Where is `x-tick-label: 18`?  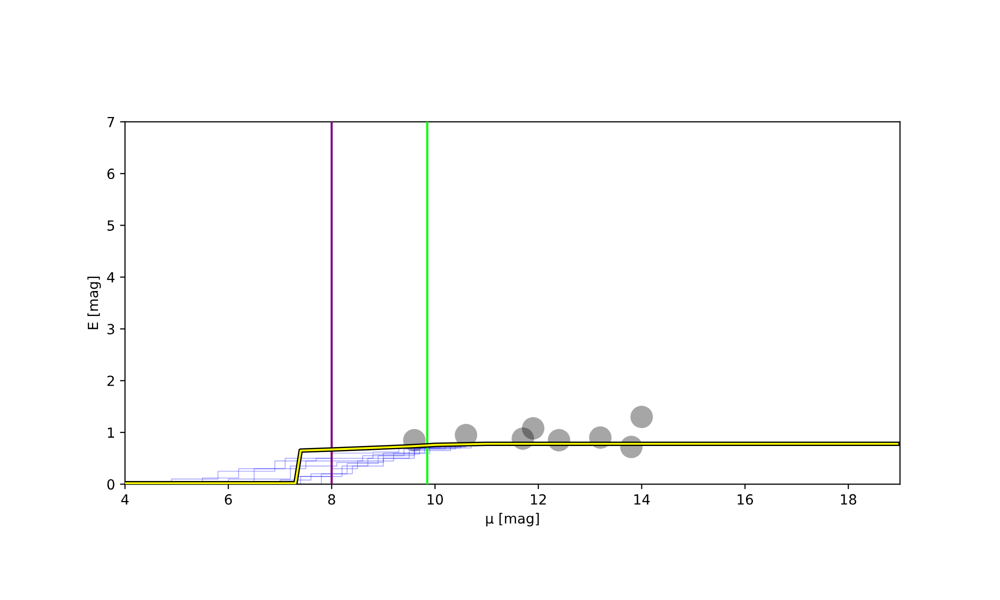
x-tick-label: 18 is located at coordinates (848, 499).